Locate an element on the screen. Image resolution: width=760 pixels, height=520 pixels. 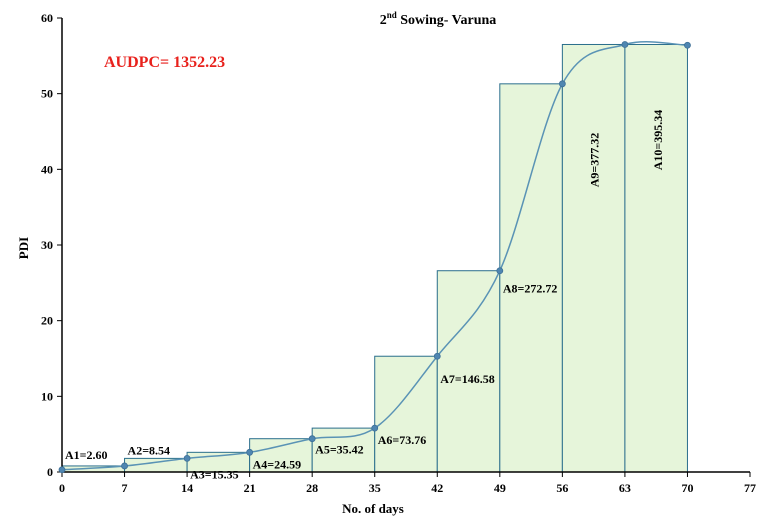
x-tick-label: 42 is located at coordinates (437, 488).